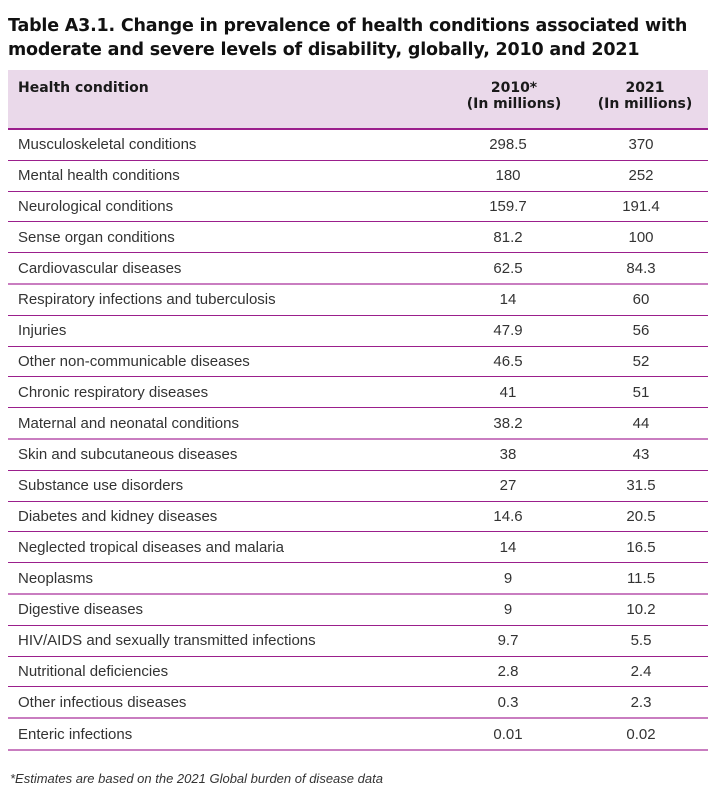 This screenshot has height=789, width=708. Describe the element at coordinates (644, 145) in the screenshot. I see `cell-value-2021: 370` at that location.